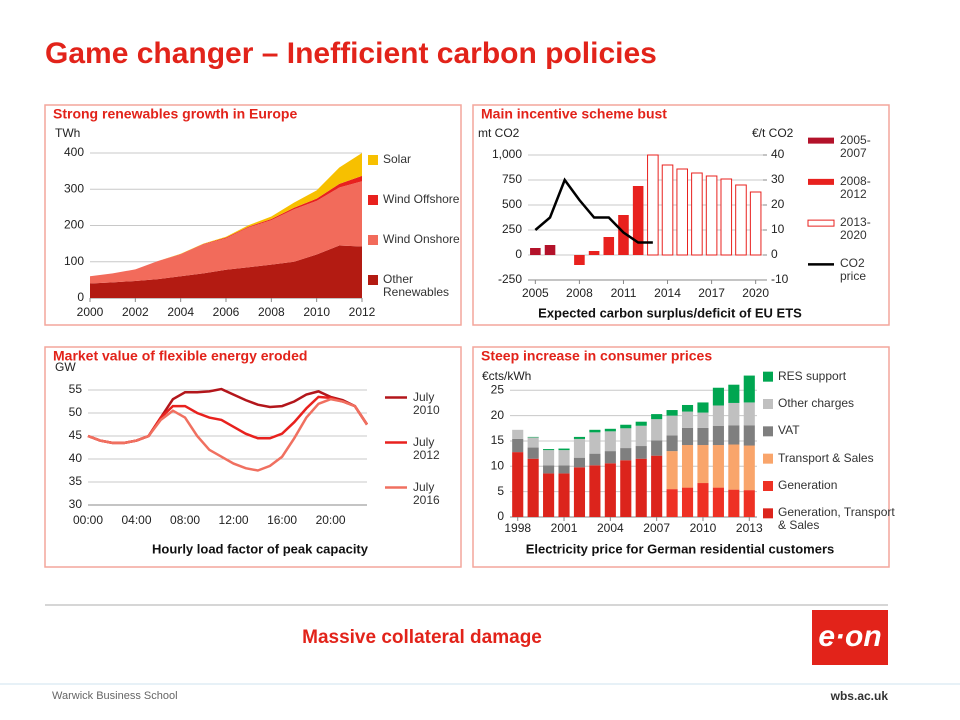  What do you see at coordinates (512, 204) in the screenshot?
I see `y-tick-label: 500` at bounding box center [512, 204].